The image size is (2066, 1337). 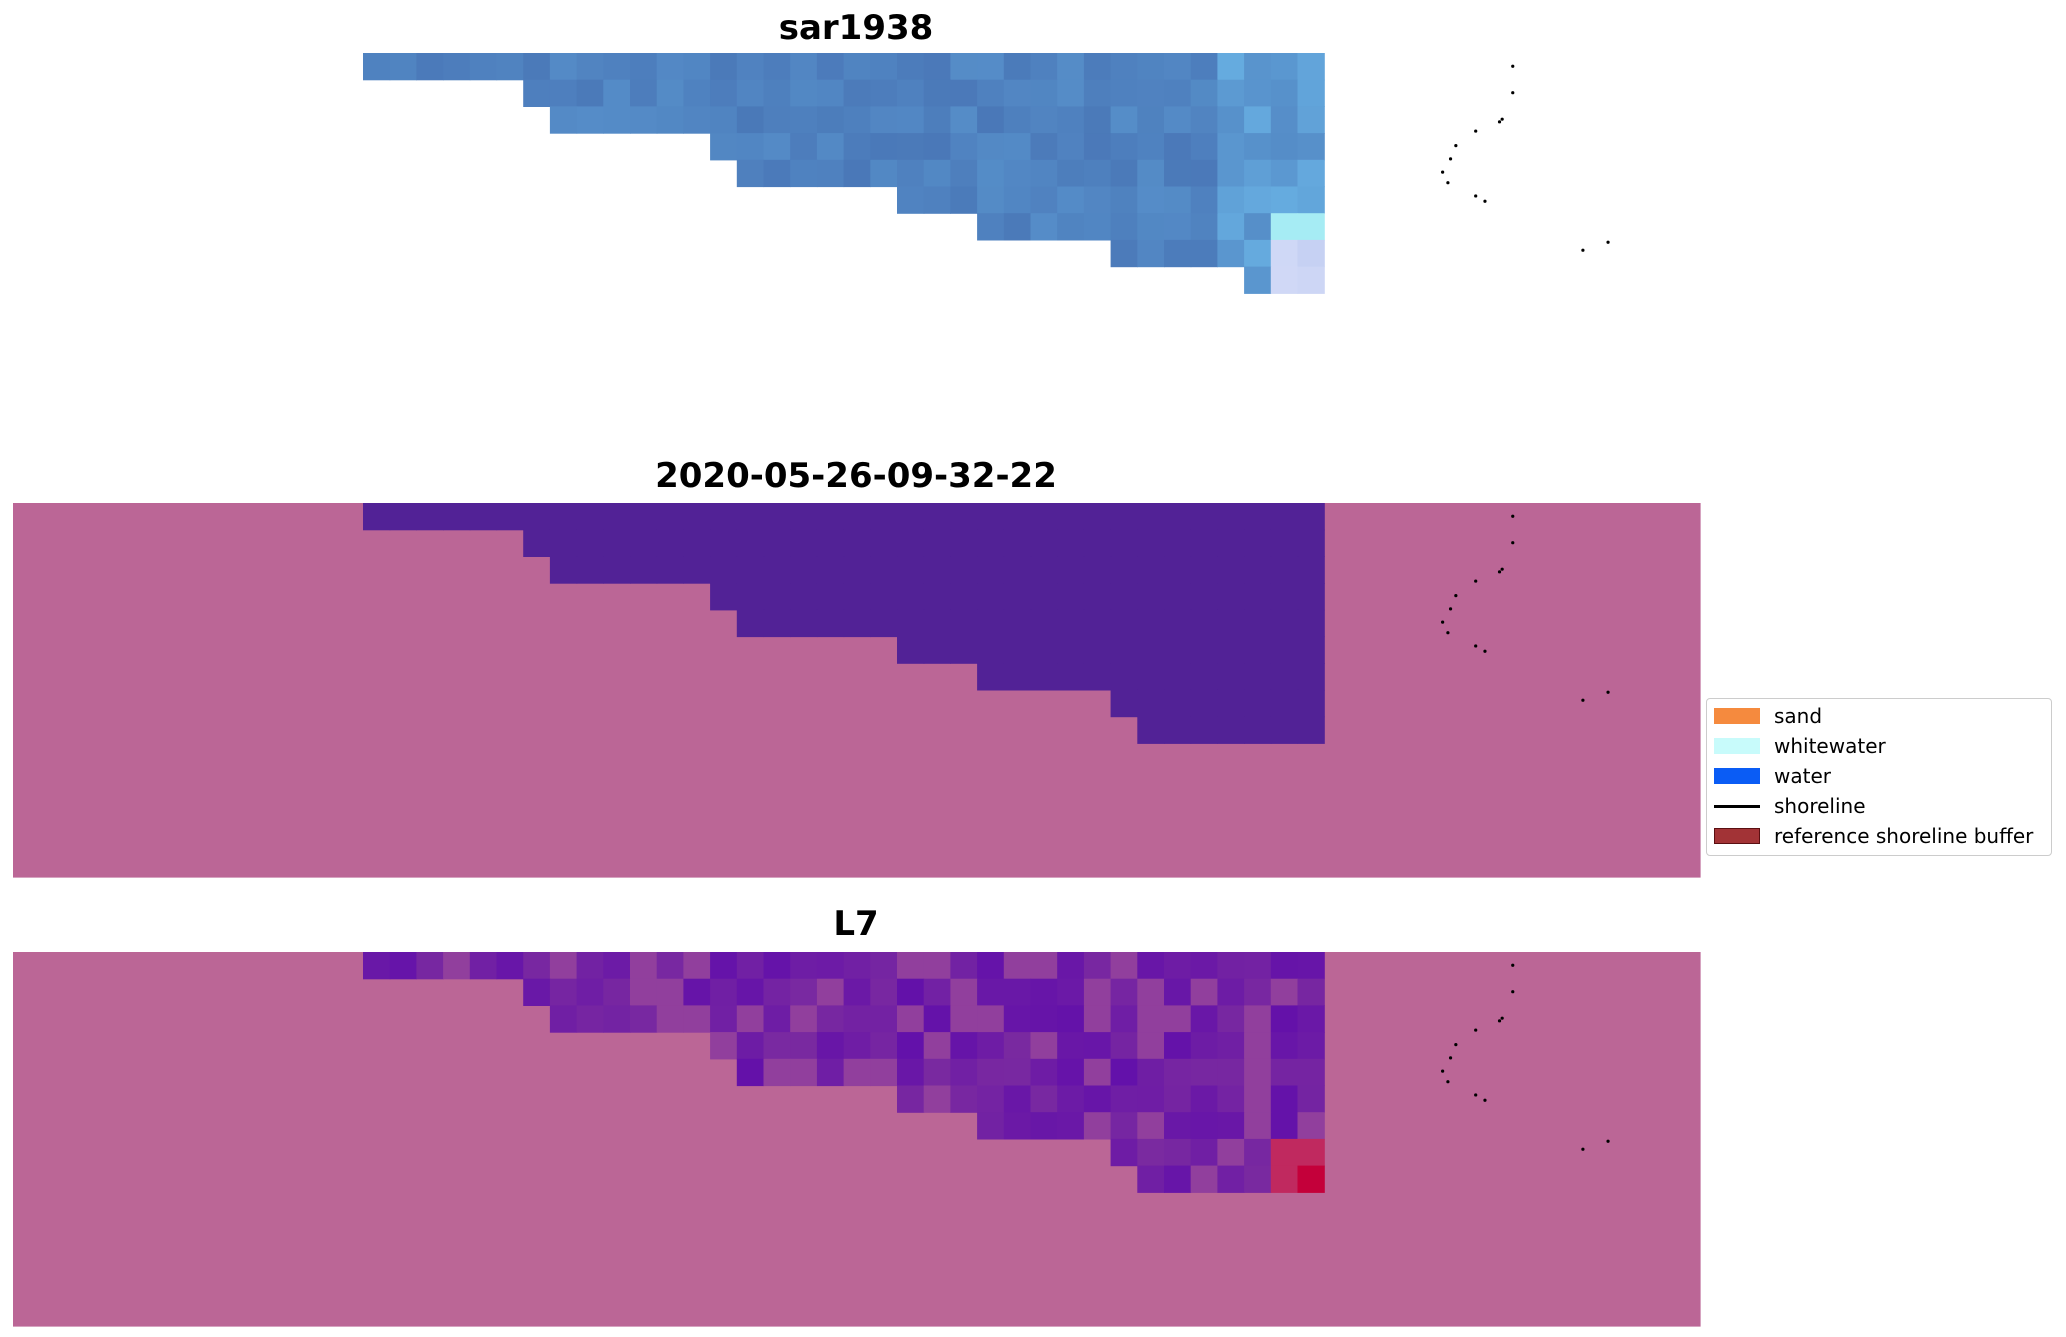 I want to click on legend-label-shoreline: shoreline, so click(x=1820, y=806).